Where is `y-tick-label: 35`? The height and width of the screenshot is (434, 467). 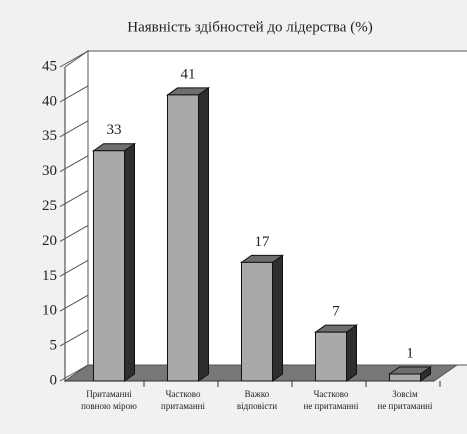 y-tick-label: 35 is located at coordinates (49, 136).